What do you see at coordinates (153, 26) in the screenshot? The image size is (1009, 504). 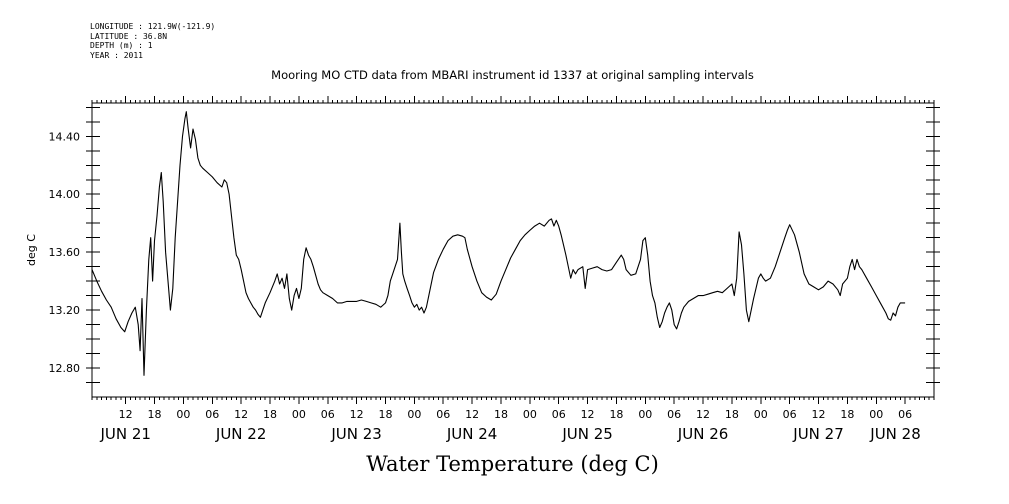 I see `longitude-label: LONGITUDE : 121.9W(-121.9)` at bounding box center [153, 26].